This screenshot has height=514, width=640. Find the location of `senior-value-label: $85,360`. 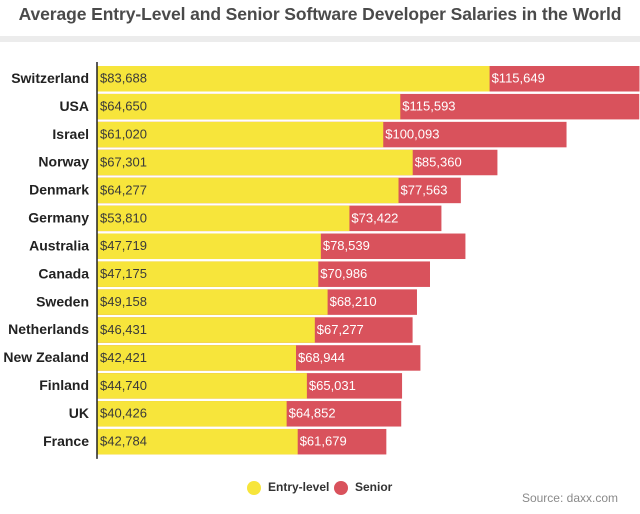

senior-value-label: $85,360 is located at coordinates (438, 161).